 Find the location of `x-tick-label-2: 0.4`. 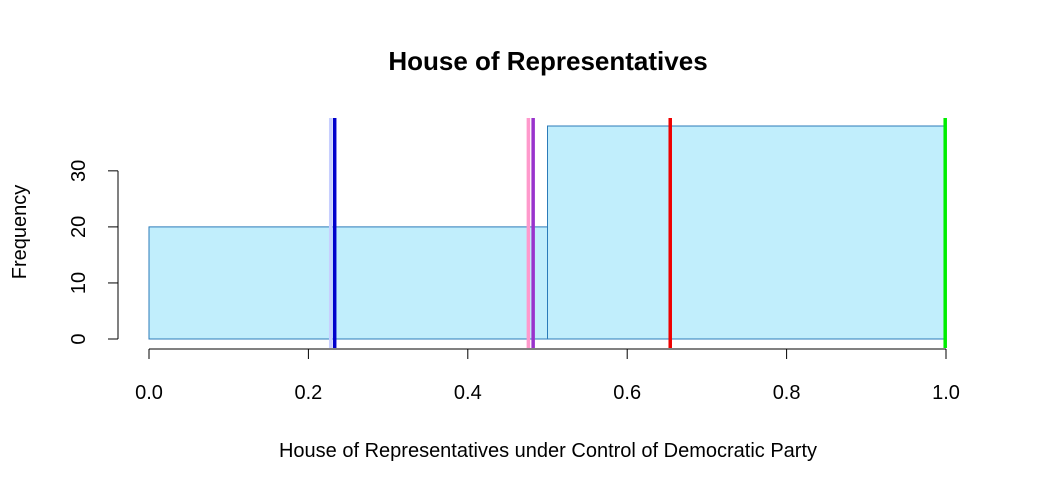

x-tick-label-2: 0.4 is located at coordinates (468, 393).